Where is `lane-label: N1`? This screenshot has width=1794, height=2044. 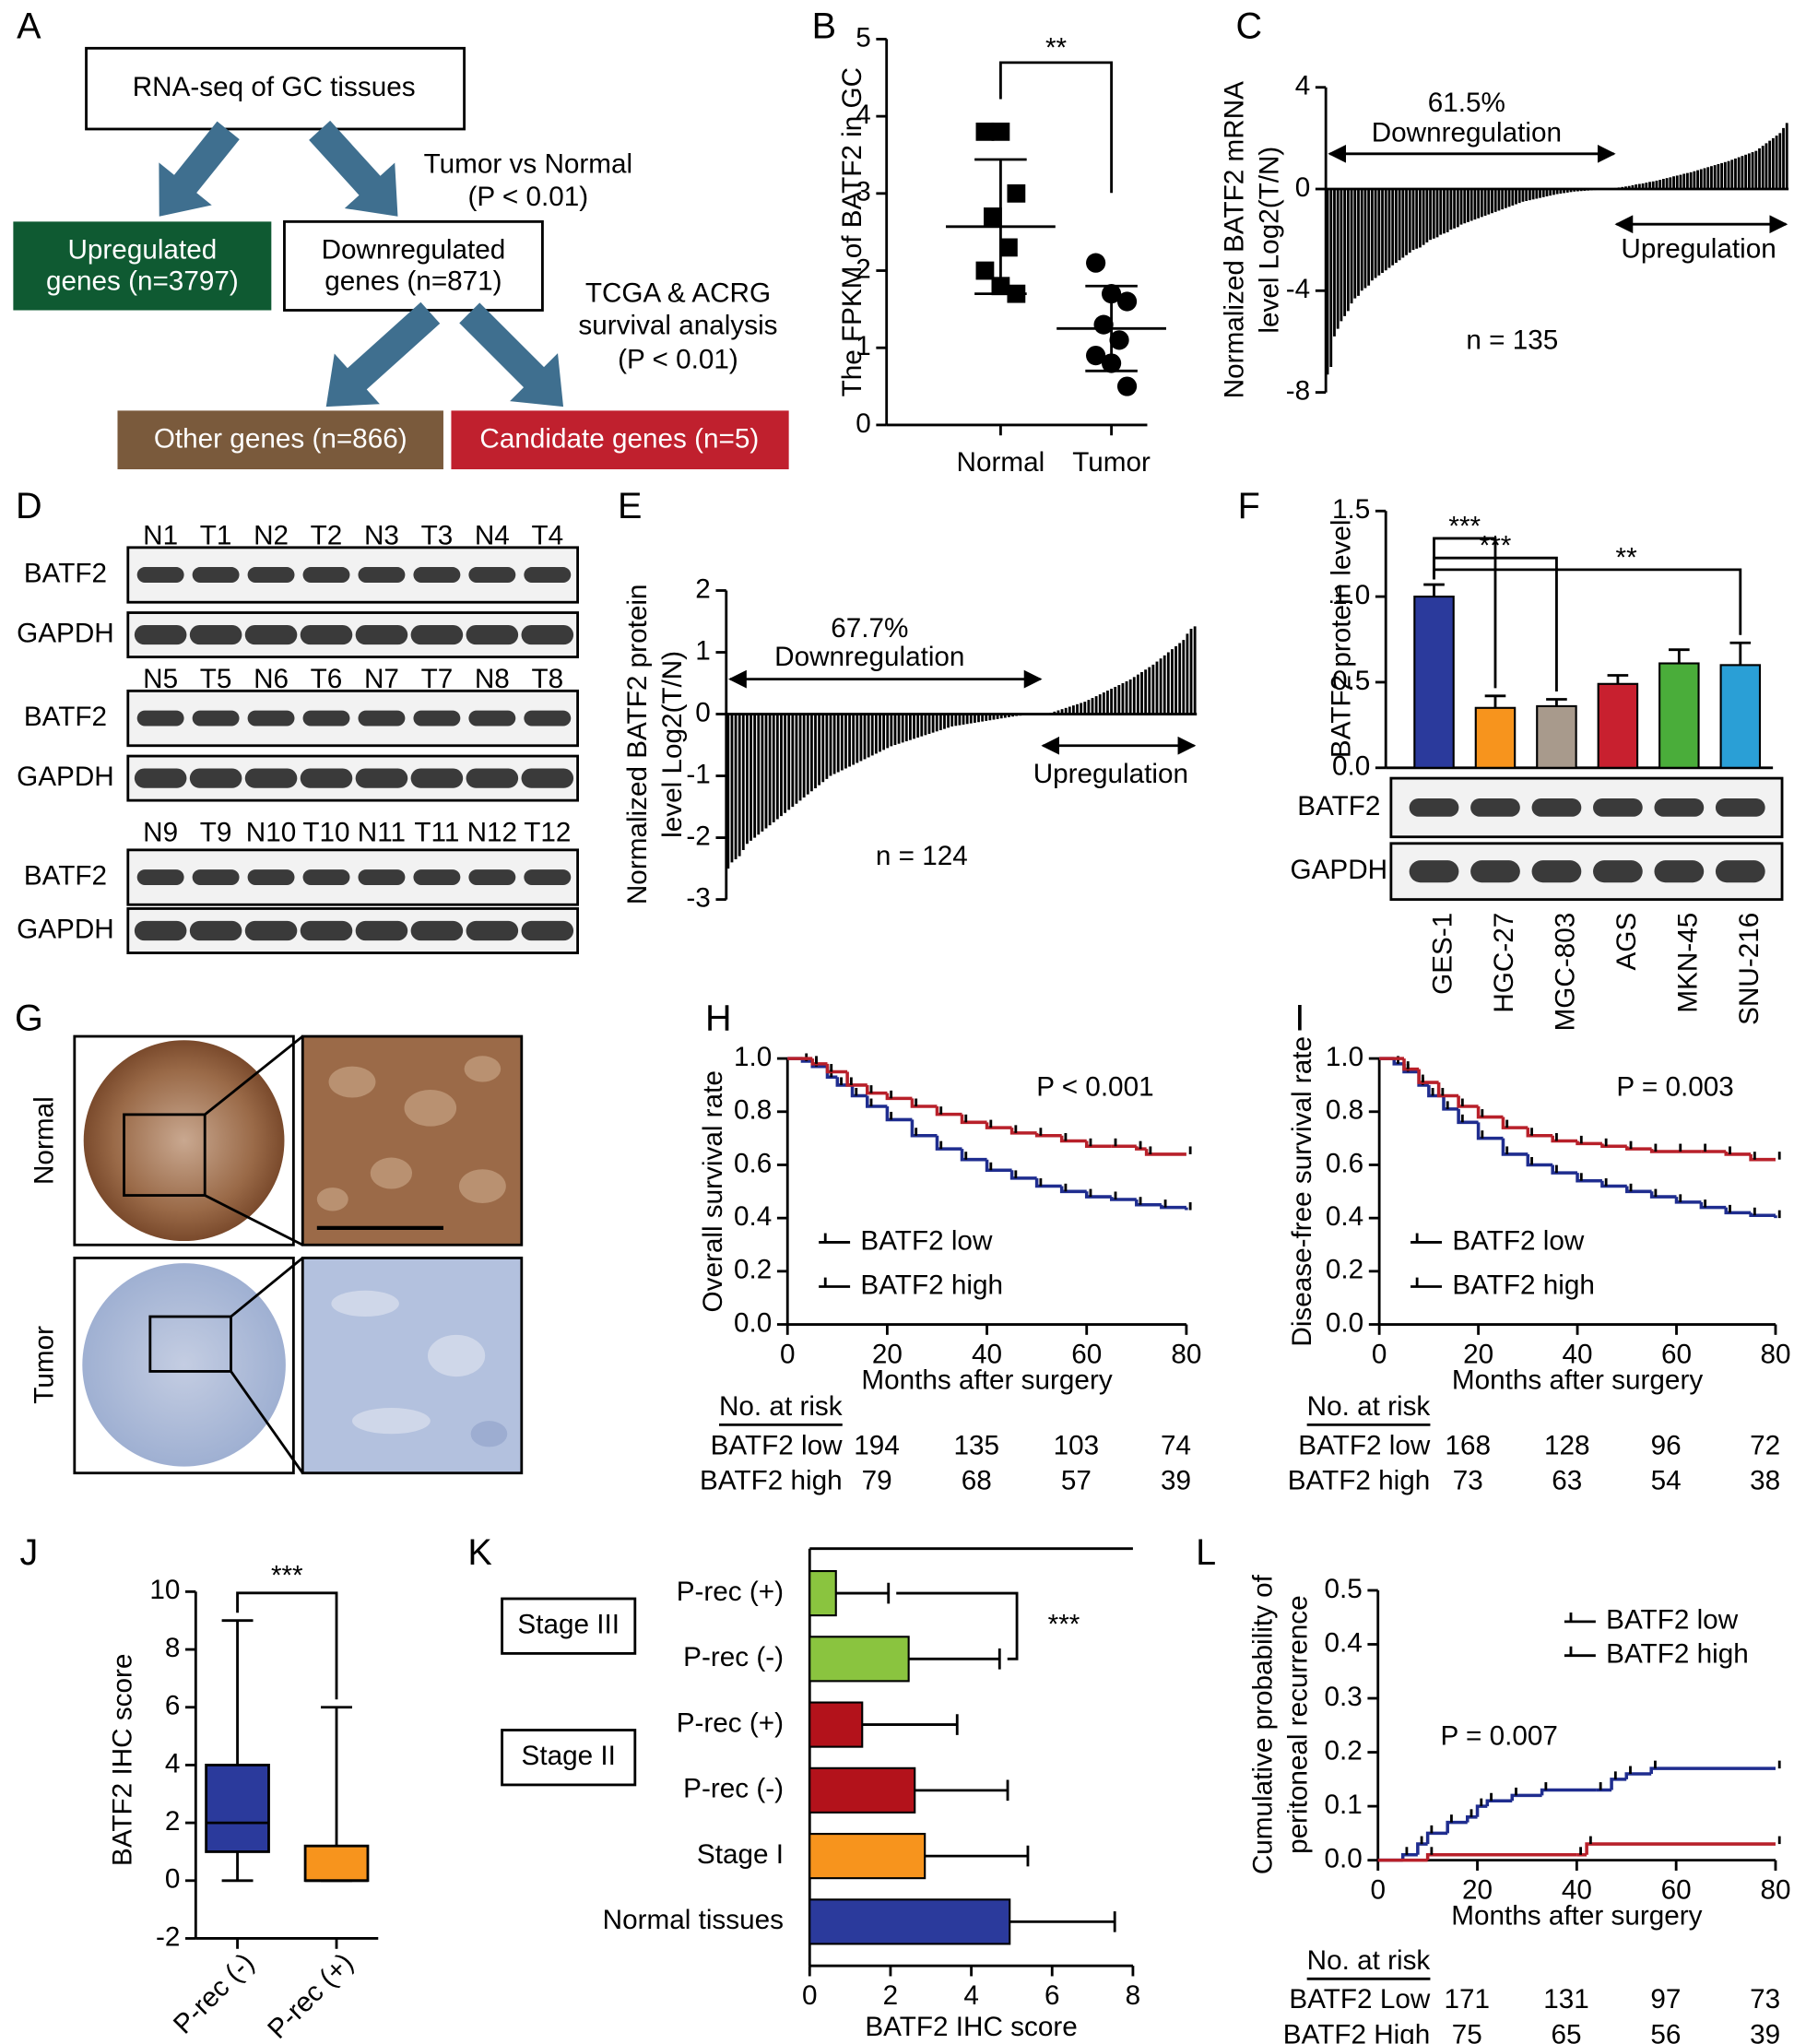
lane-label: N1 is located at coordinates (160, 535).